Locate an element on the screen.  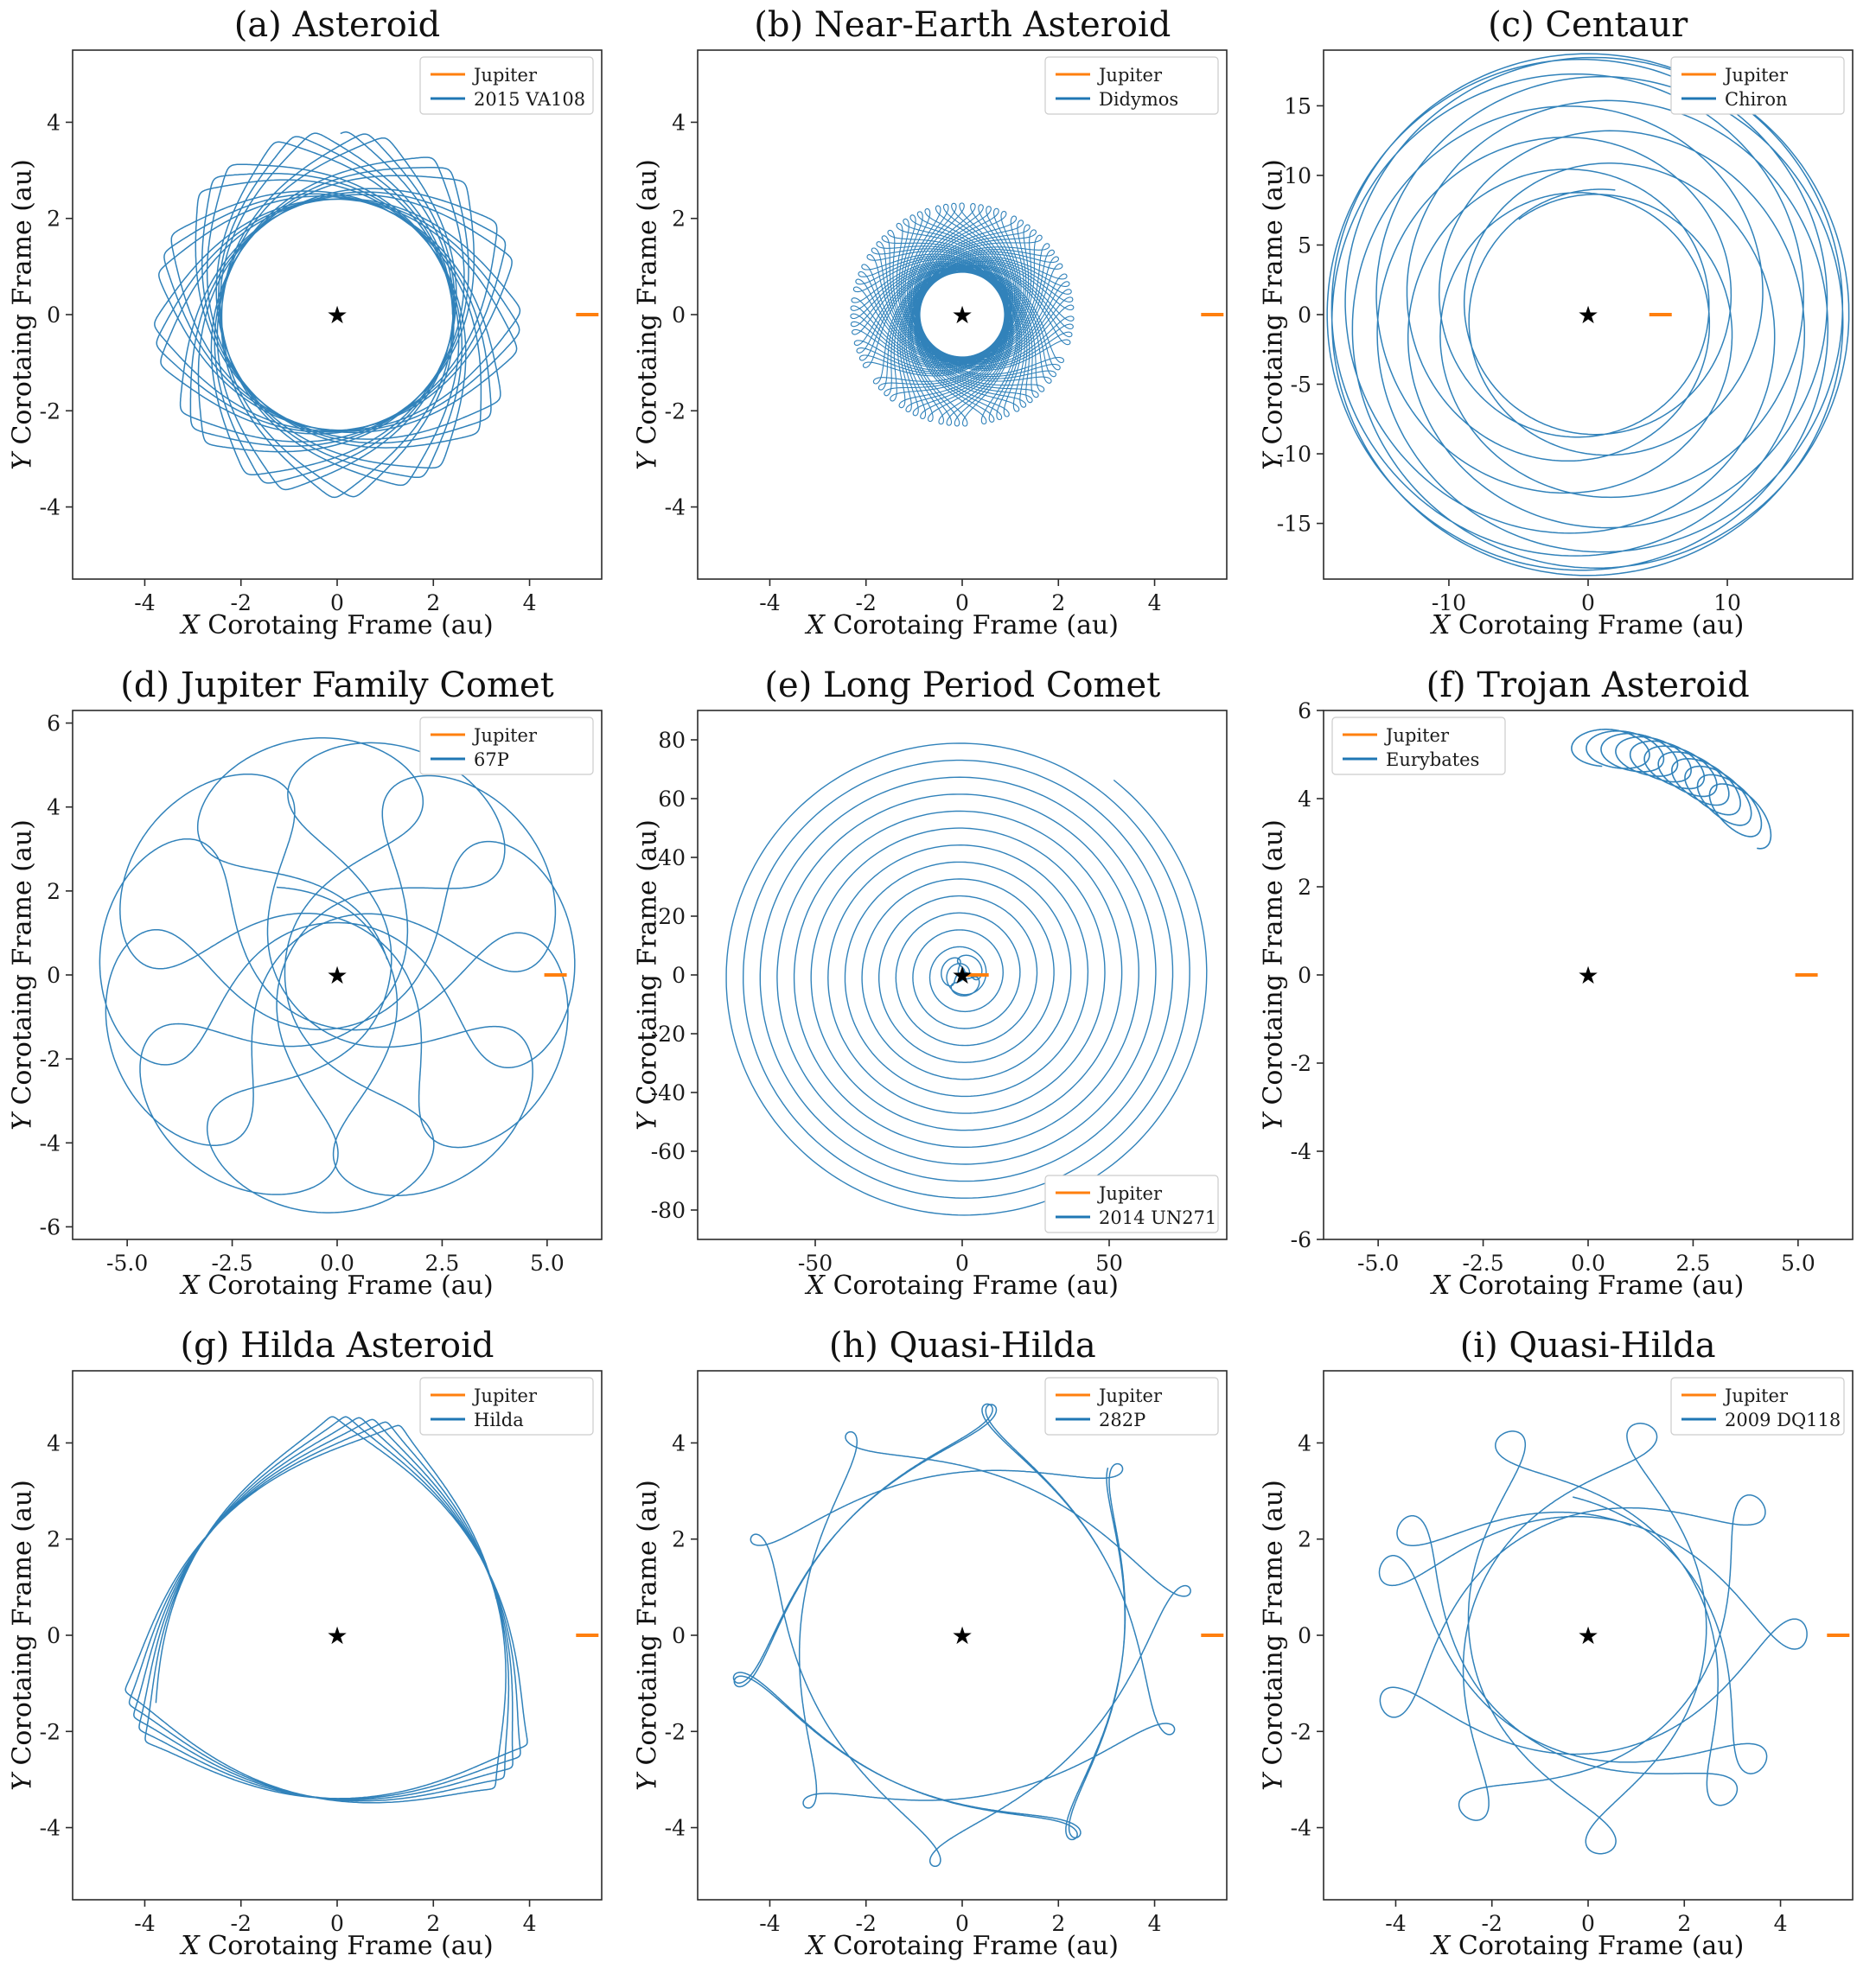
y-tick-label: -5 is located at coordinates (1300, 385).